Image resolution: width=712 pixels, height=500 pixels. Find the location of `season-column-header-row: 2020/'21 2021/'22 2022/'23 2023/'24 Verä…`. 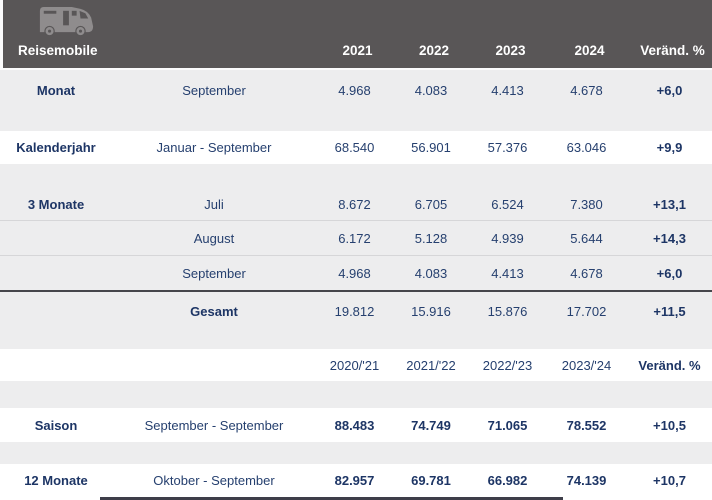

season-column-header-row: 2020/'21 2021/'22 2022/'23 2023/'24 Verä… is located at coordinates (356, 365).